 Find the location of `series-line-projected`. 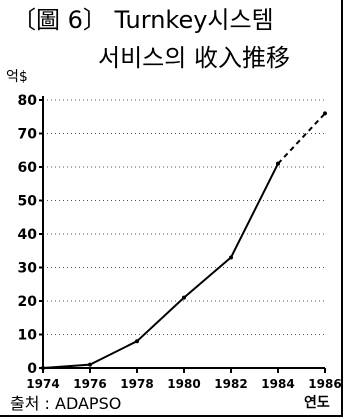

series-line-projected is located at coordinates (301, 138).